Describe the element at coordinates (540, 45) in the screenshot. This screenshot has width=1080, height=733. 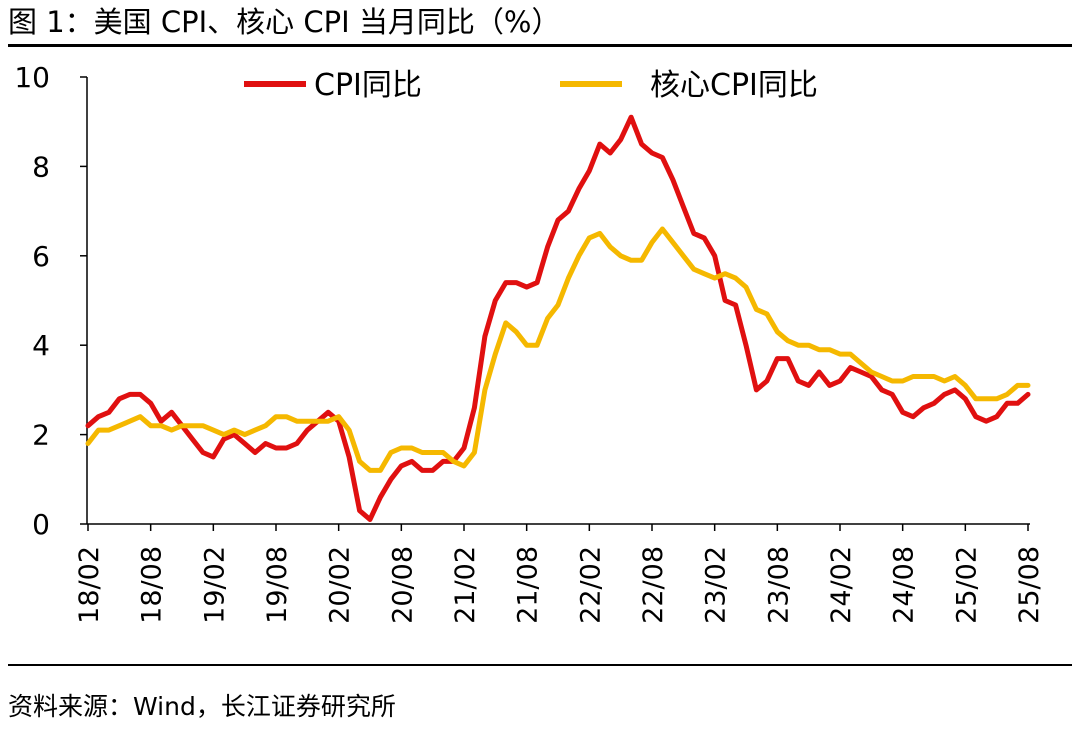
I see `title-rule` at that location.